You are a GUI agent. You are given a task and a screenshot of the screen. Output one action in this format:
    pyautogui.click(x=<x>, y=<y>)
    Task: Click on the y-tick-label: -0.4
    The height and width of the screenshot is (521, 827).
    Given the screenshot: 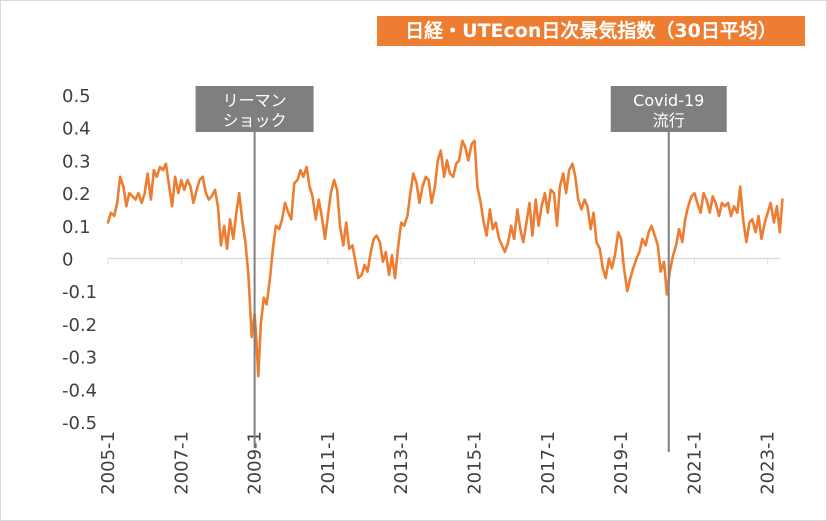 What is the action you would take?
    pyautogui.click(x=79, y=390)
    